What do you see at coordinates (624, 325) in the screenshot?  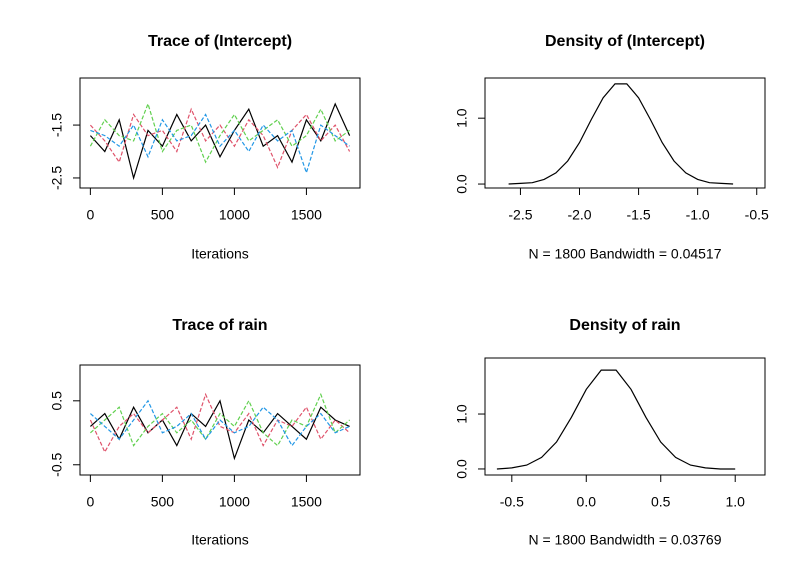 I see `panel-title: Density of rain` at bounding box center [624, 325].